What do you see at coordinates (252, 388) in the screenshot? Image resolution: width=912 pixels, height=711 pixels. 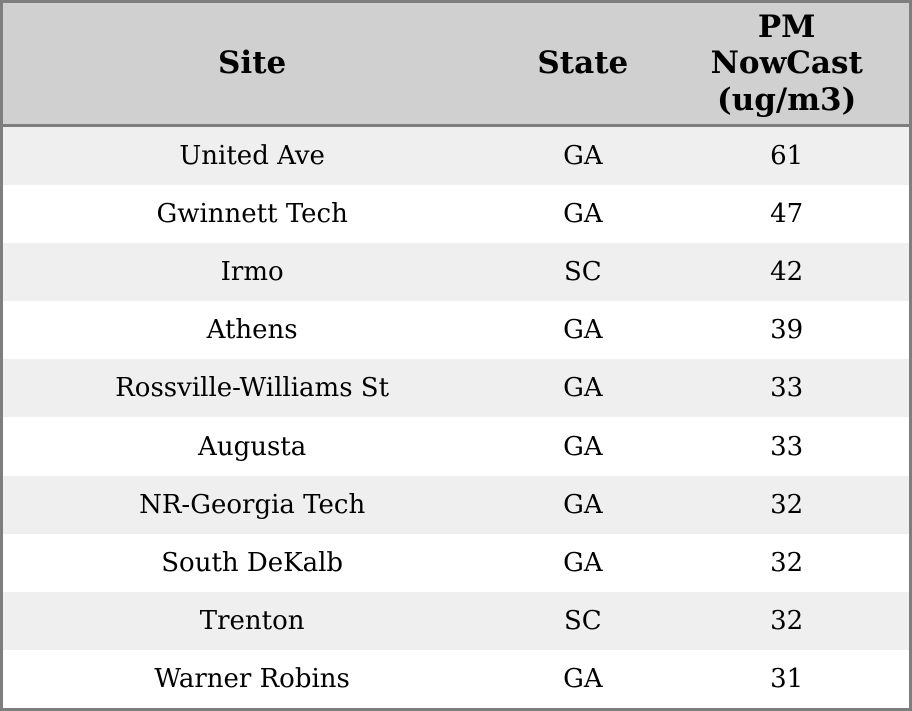 I see `site-cell: Rossville-Williams St` at bounding box center [252, 388].